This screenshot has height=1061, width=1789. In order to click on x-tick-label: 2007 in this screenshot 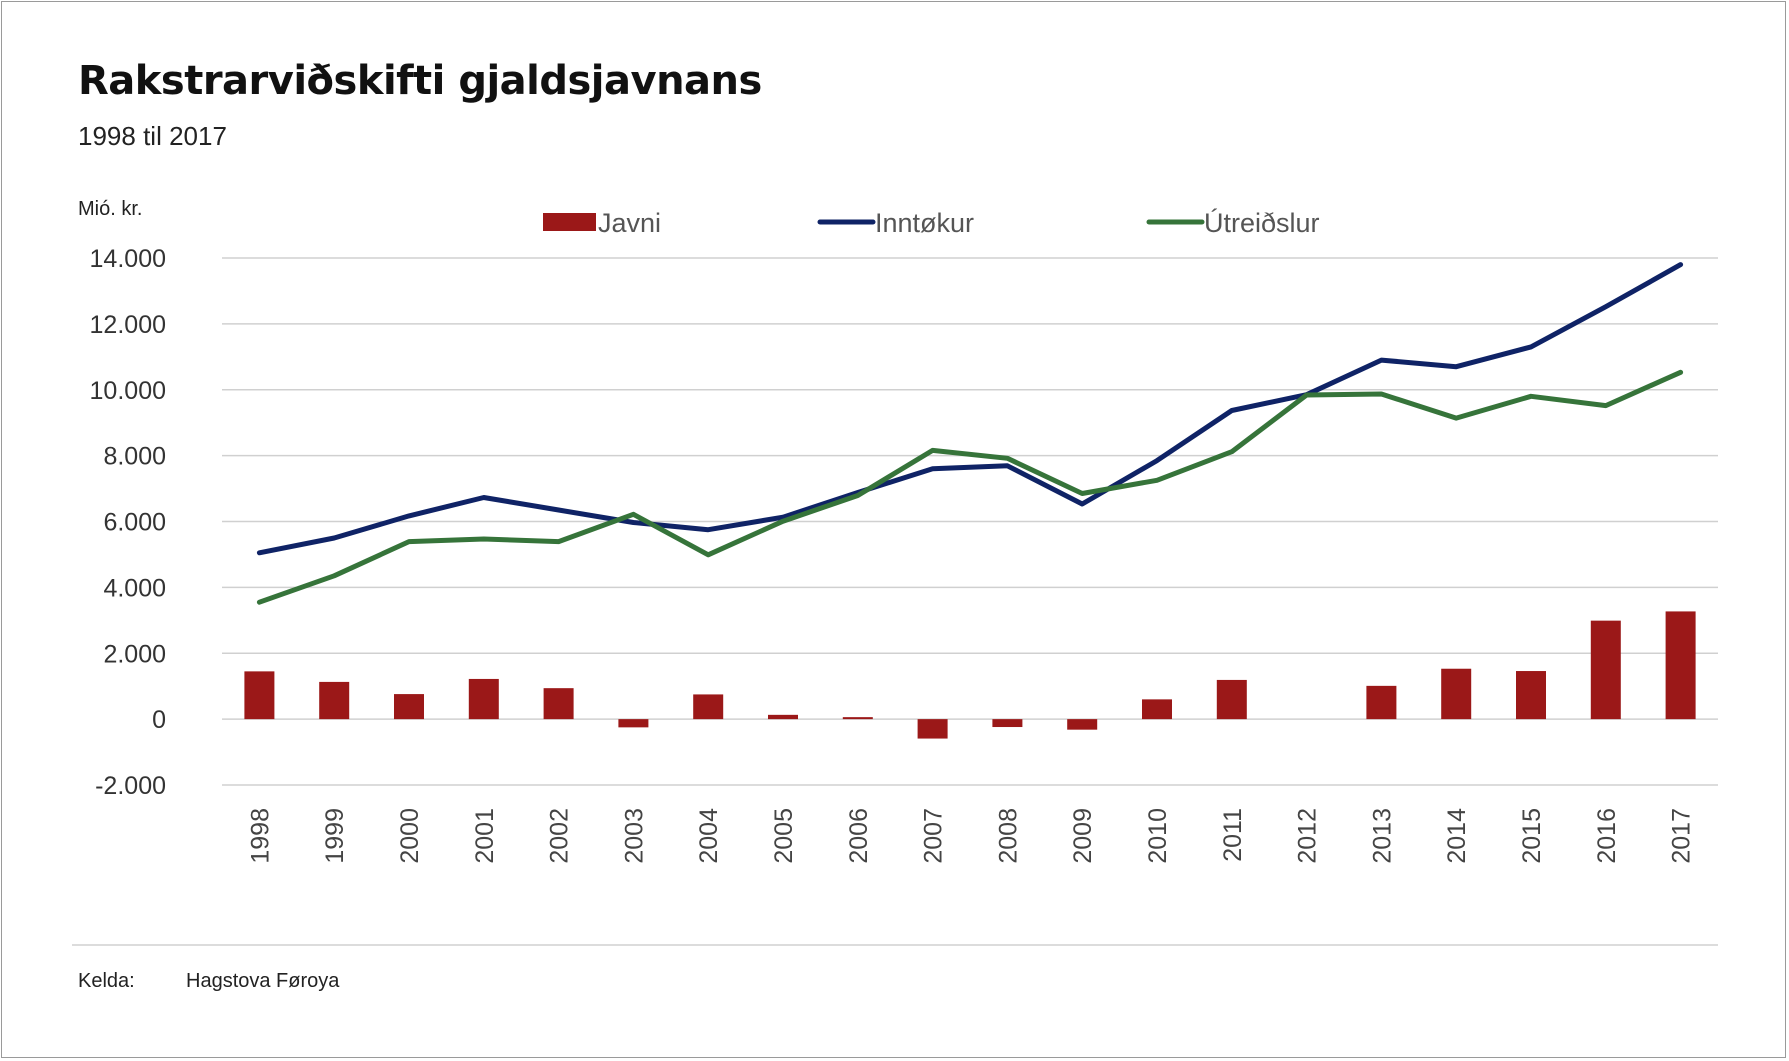, I will do `click(934, 836)`.